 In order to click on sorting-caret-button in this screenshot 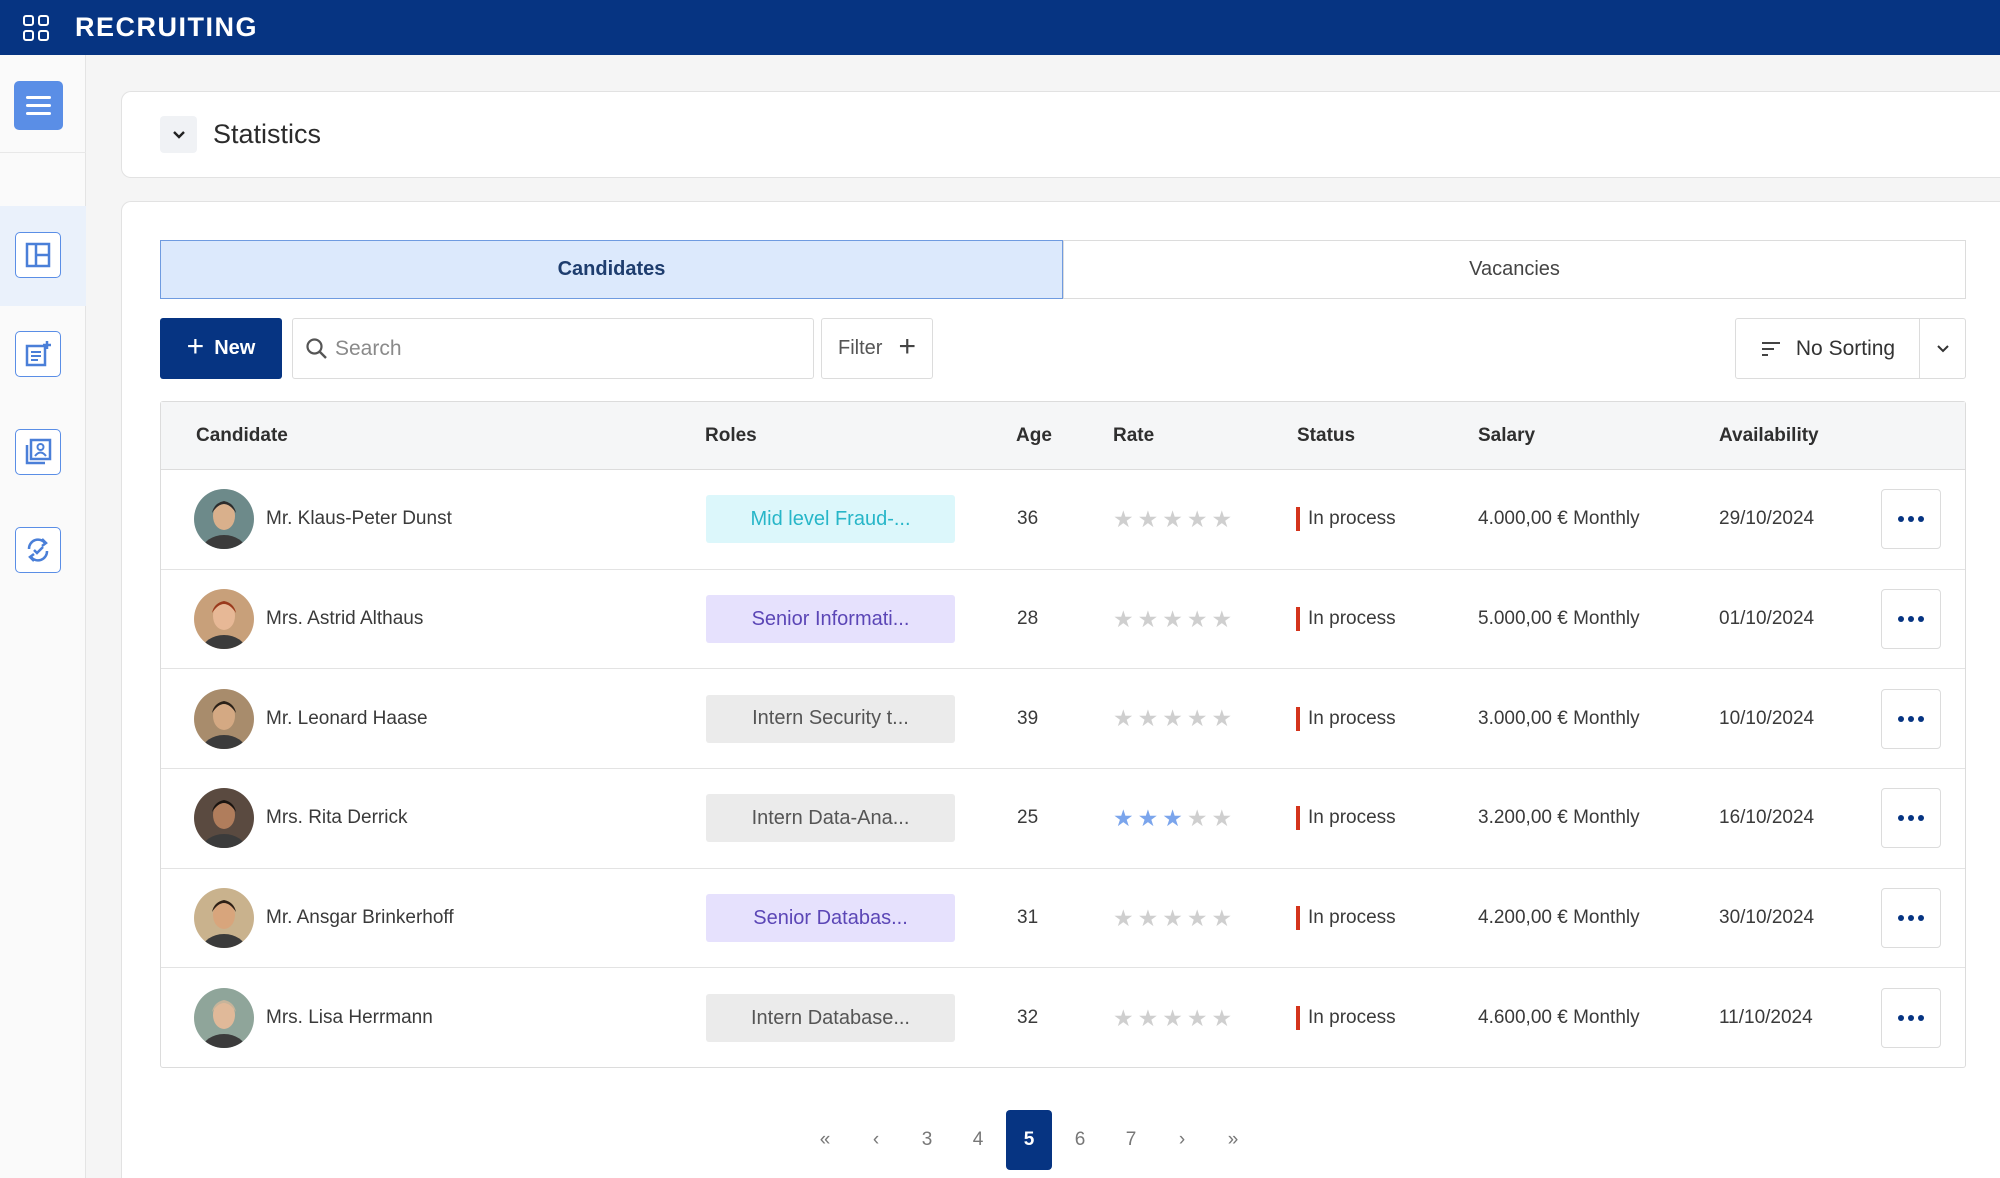, I will do `click(1942, 349)`.